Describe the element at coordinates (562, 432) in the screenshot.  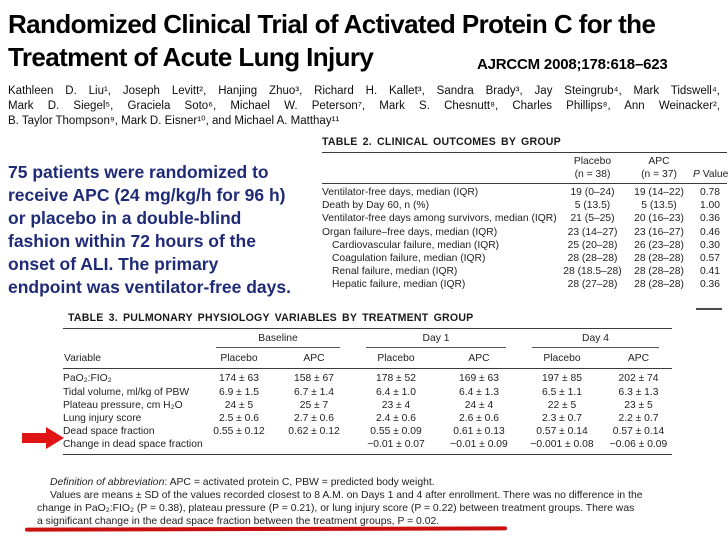
I see `cell-value: 0.57 ± 0.14` at that location.